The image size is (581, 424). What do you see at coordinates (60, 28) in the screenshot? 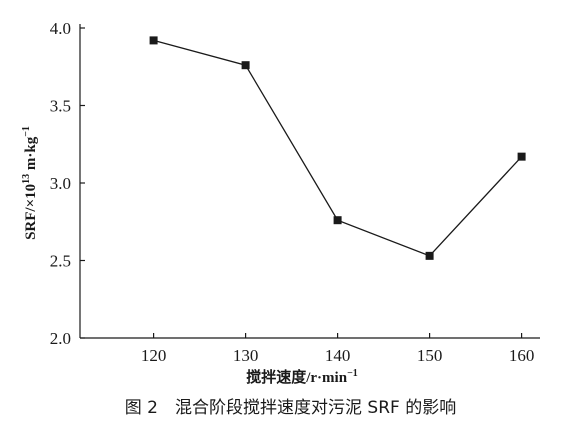
I see `y-tick-label: 4.0` at bounding box center [60, 28].